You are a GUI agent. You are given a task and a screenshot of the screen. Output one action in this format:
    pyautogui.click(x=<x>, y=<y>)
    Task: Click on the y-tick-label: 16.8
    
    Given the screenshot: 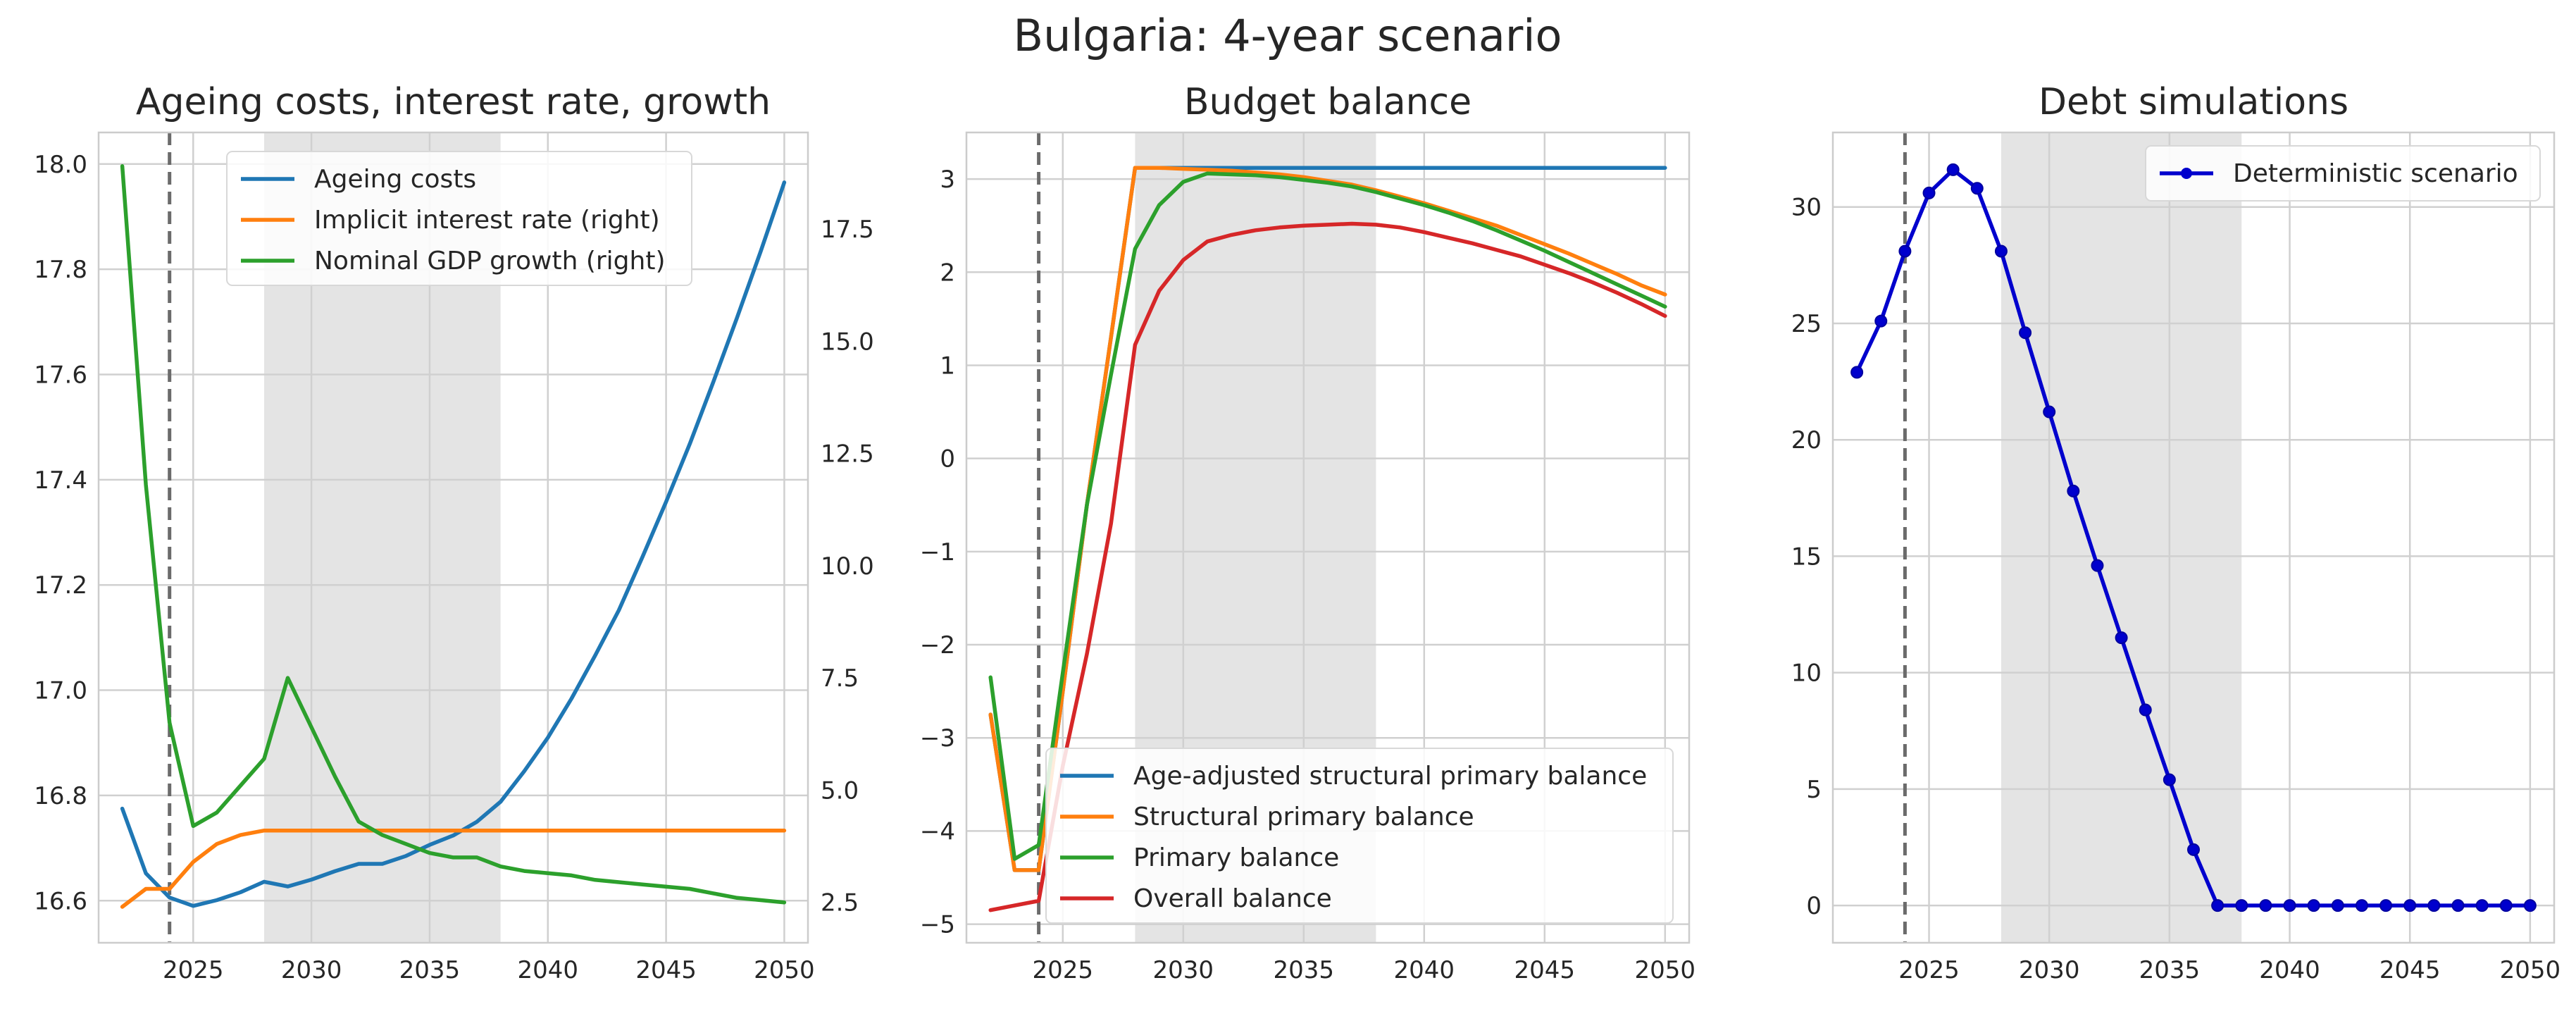 What is the action you would take?
    pyautogui.click(x=60, y=796)
    